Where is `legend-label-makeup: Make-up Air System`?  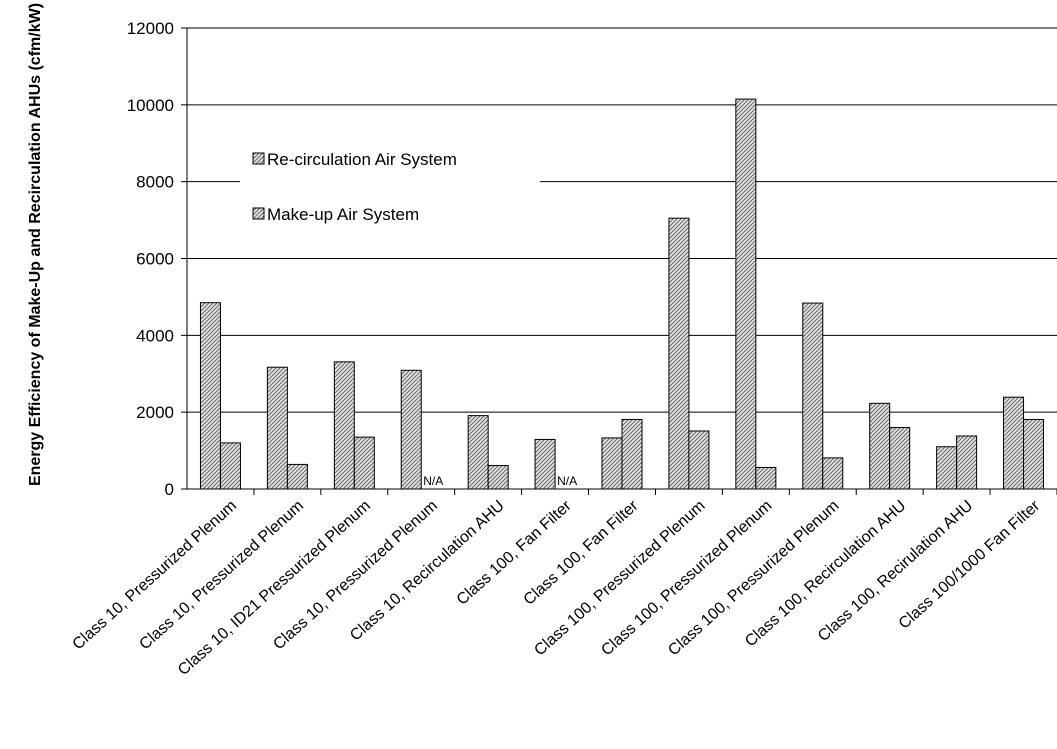 legend-label-makeup: Make-up Air System is located at coordinates (343, 214).